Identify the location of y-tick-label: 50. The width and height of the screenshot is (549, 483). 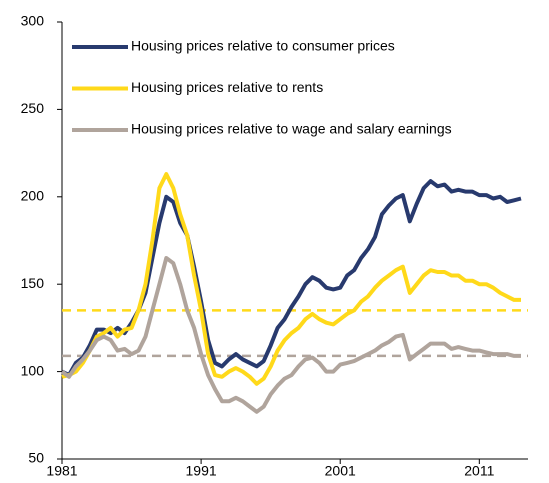
(36, 458).